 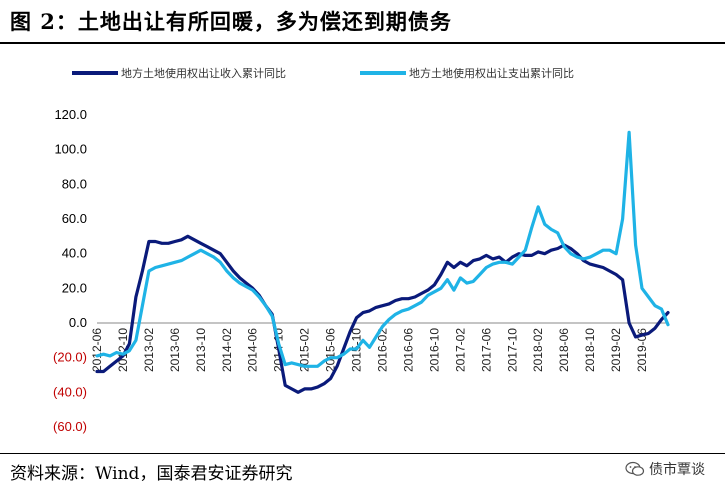 What do you see at coordinates (362, 453) in the screenshot?
I see `source-divider` at bounding box center [362, 453].